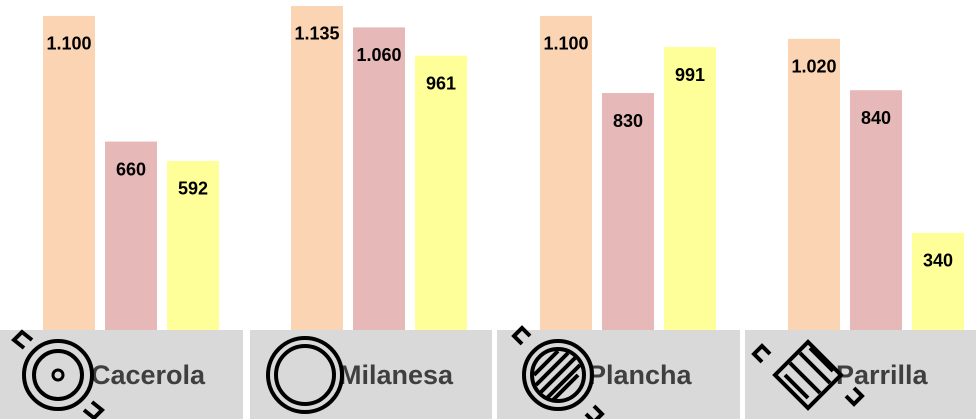 The width and height of the screenshot is (976, 419). I want to click on value-label: 1.135, so click(316, 34).